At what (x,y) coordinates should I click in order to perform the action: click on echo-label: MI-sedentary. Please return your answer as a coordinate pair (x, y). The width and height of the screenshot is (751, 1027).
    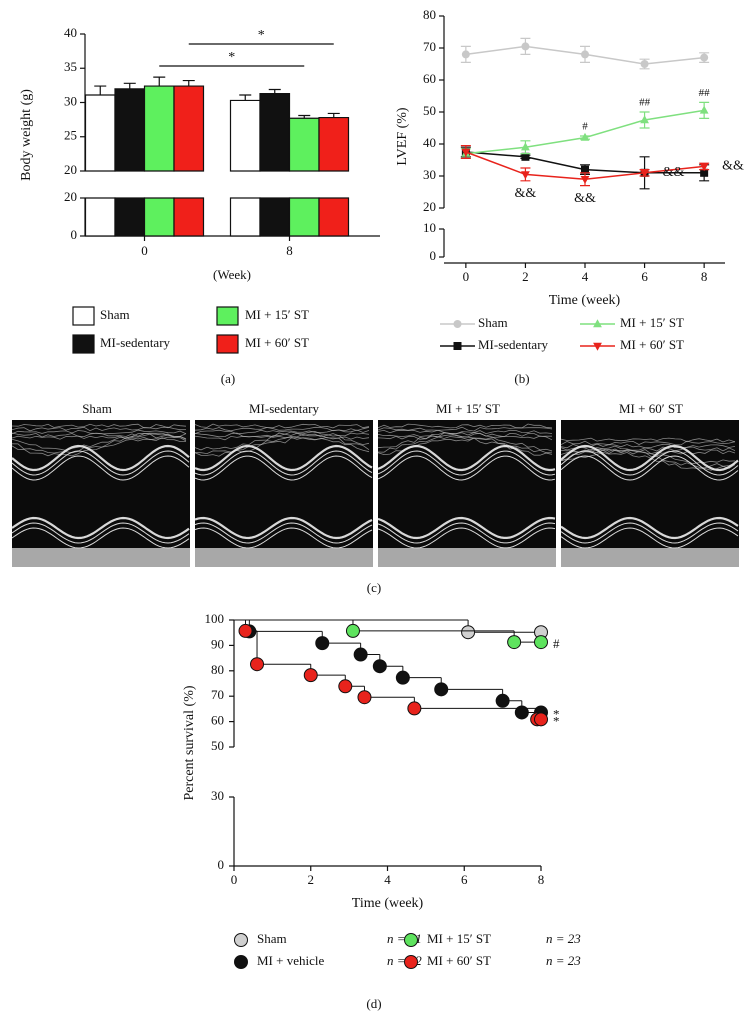
    Looking at the image, I should click on (284, 408).